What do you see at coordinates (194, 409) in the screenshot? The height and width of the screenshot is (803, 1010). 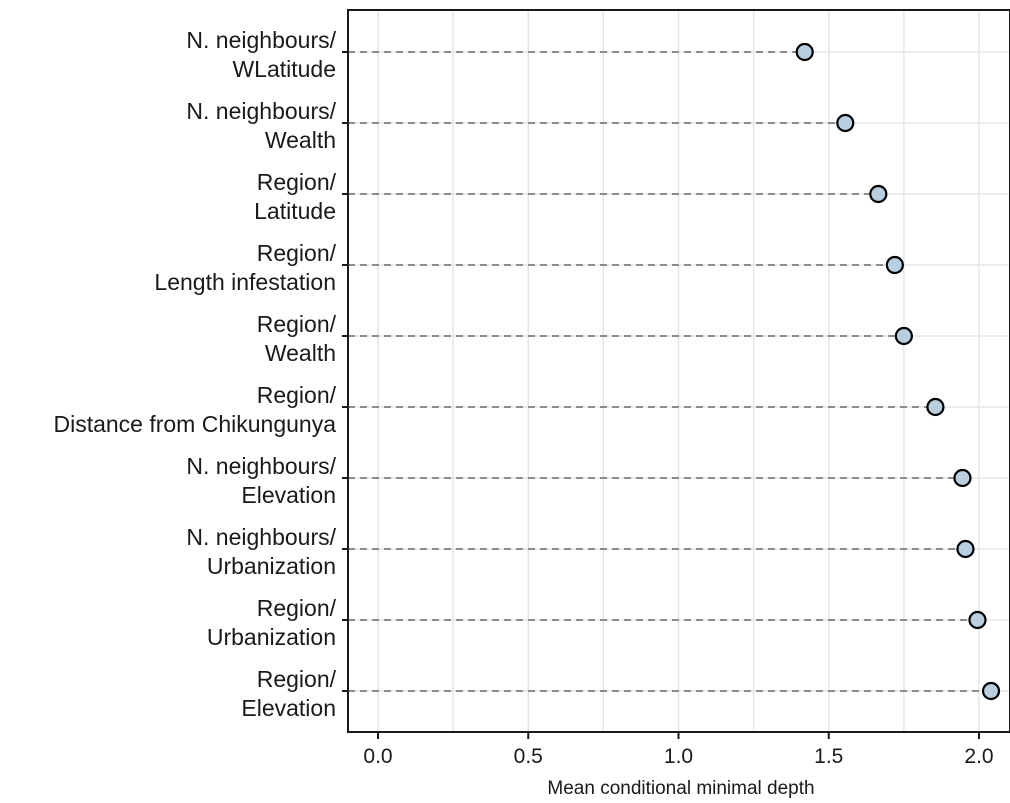 I see `category-label: Region/Distance from Chikungunya` at bounding box center [194, 409].